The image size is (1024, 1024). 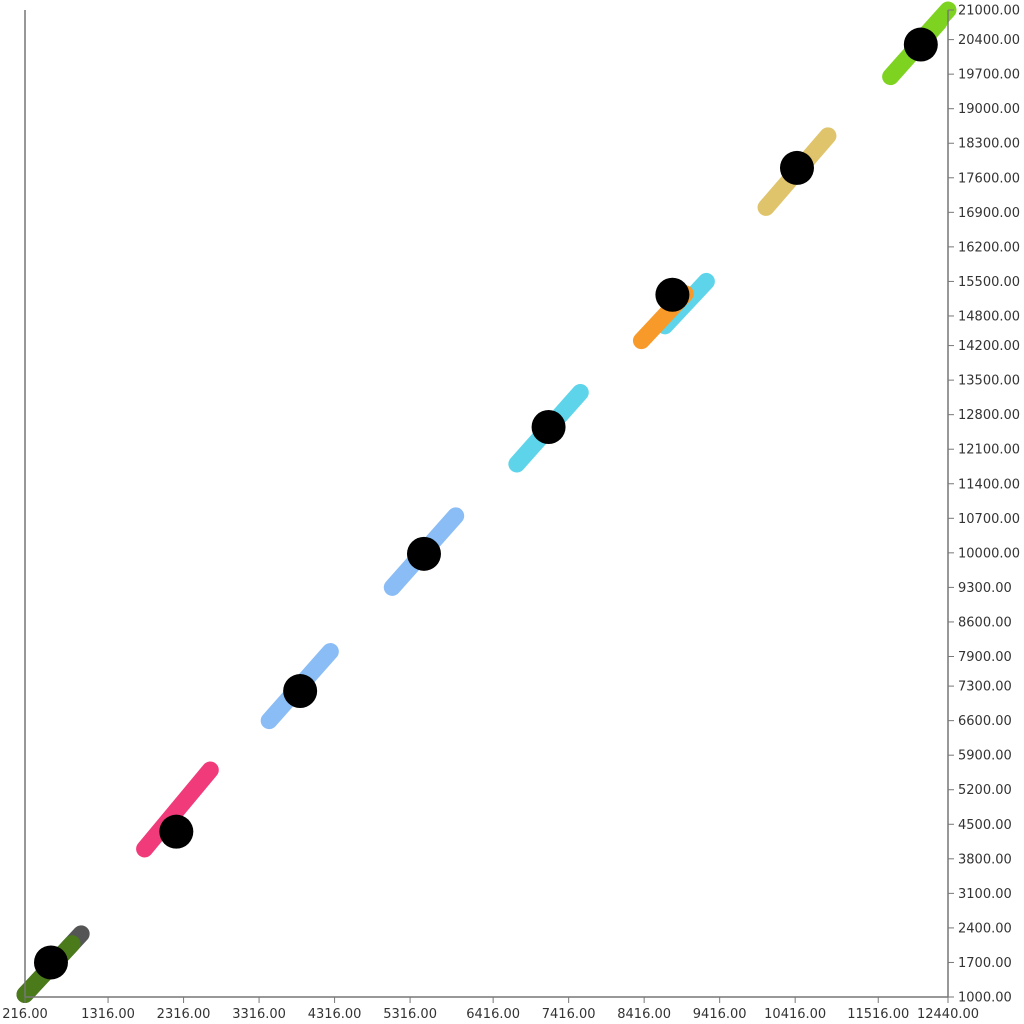 I want to click on y-tick-label: 10700.00, so click(x=989, y=519).